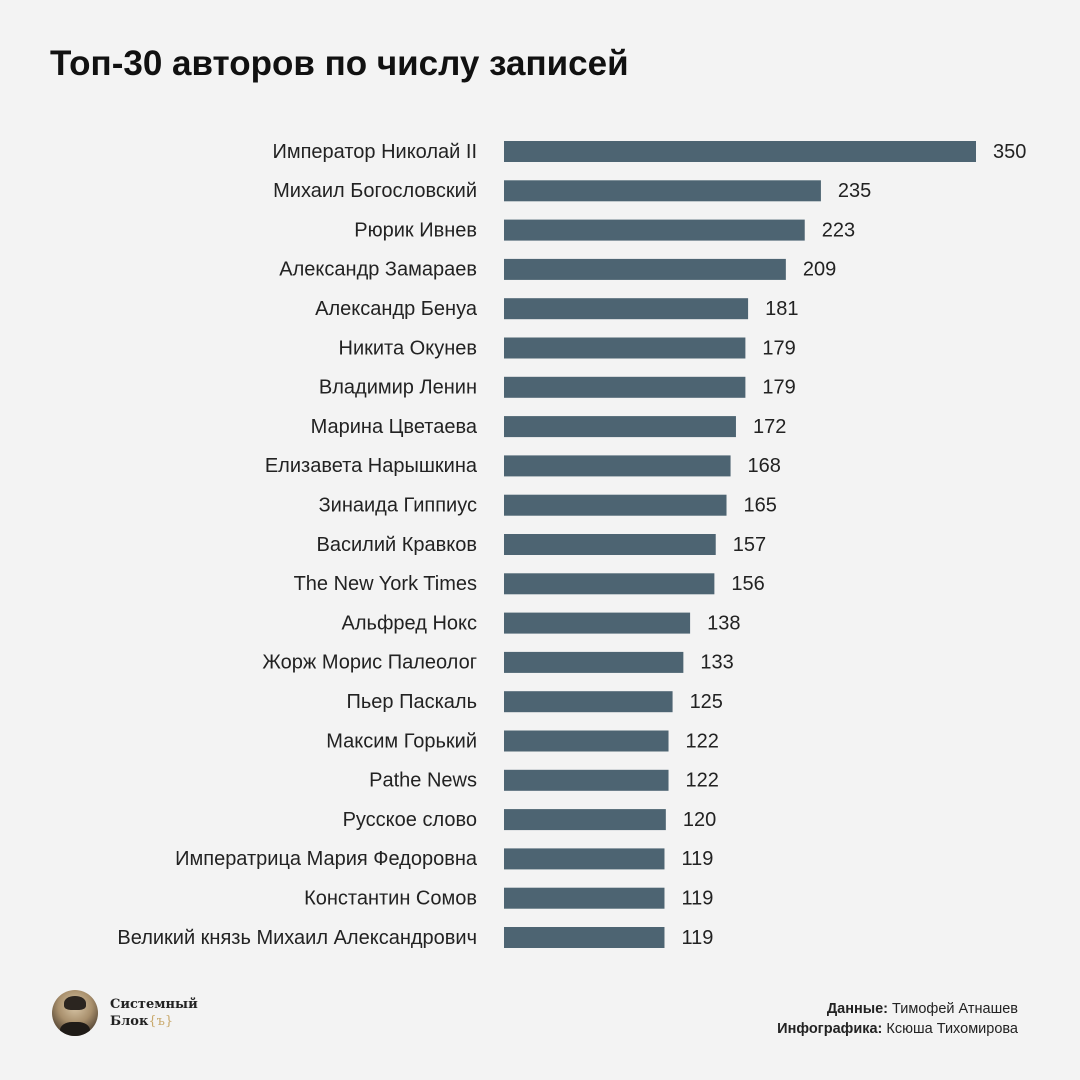  Describe the element at coordinates (749, 545) in the screenshot. I see `value-label: 157` at that location.